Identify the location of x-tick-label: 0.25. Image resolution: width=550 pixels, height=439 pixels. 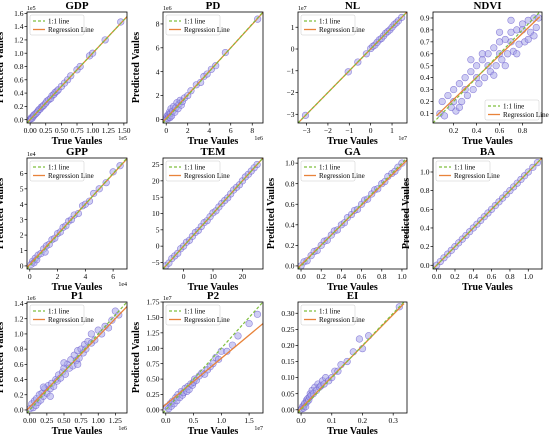
(45, 130).